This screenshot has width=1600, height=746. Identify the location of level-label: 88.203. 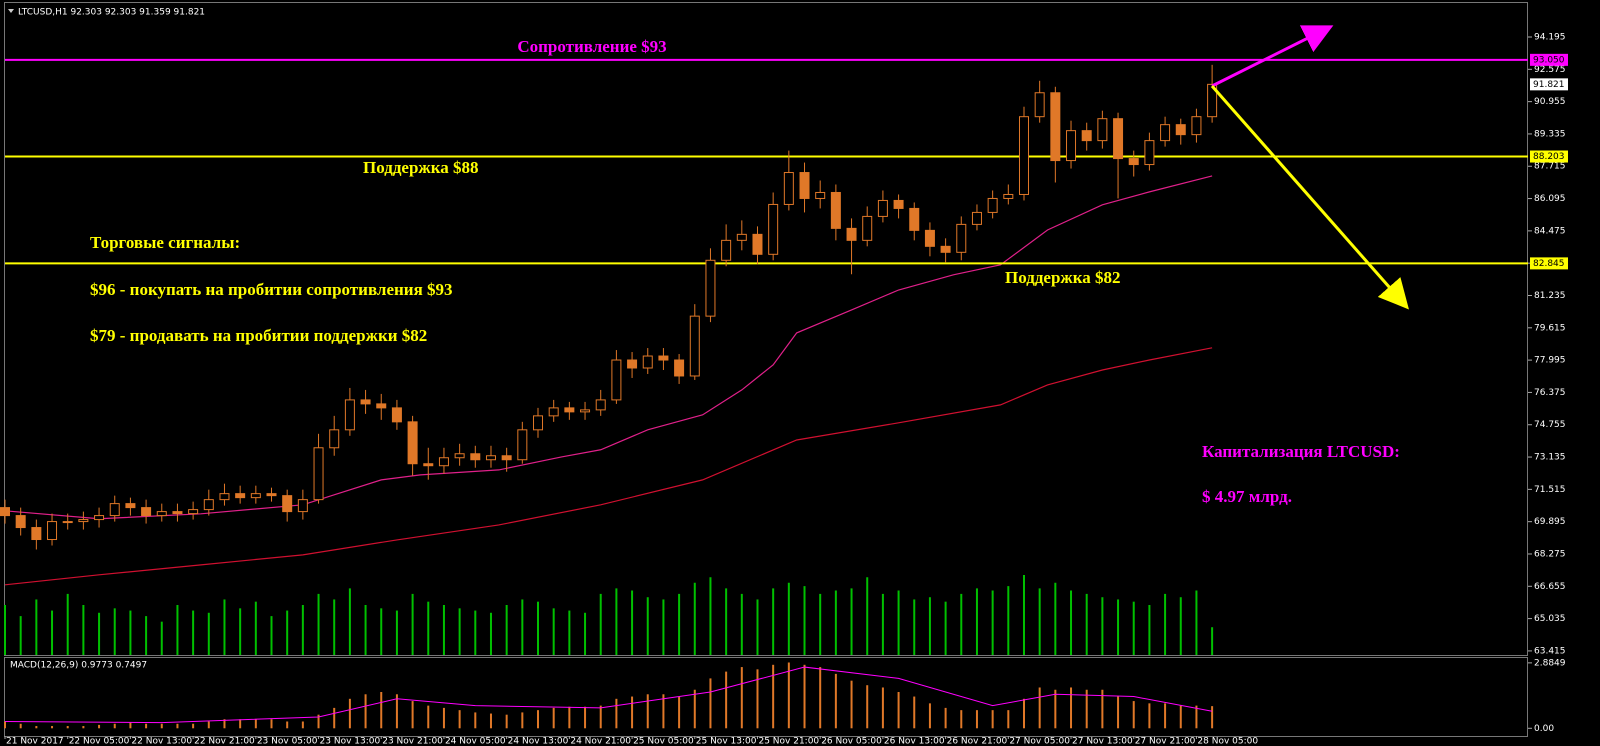
(1549, 157).